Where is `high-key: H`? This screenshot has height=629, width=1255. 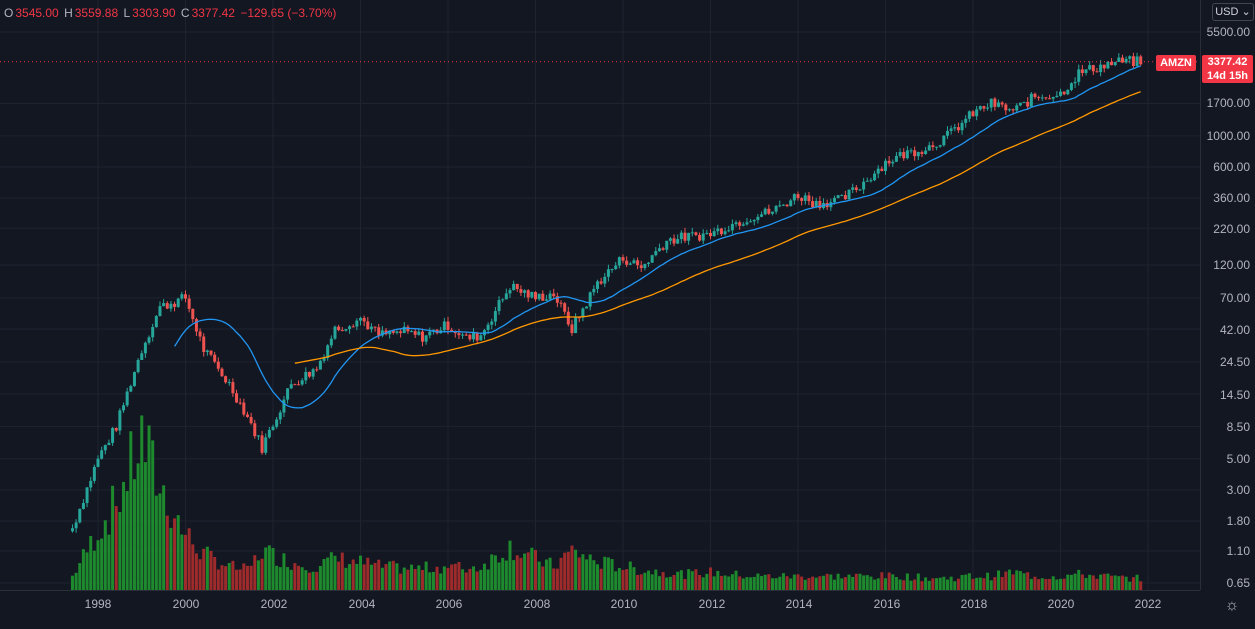 high-key: H is located at coordinates (68, 13).